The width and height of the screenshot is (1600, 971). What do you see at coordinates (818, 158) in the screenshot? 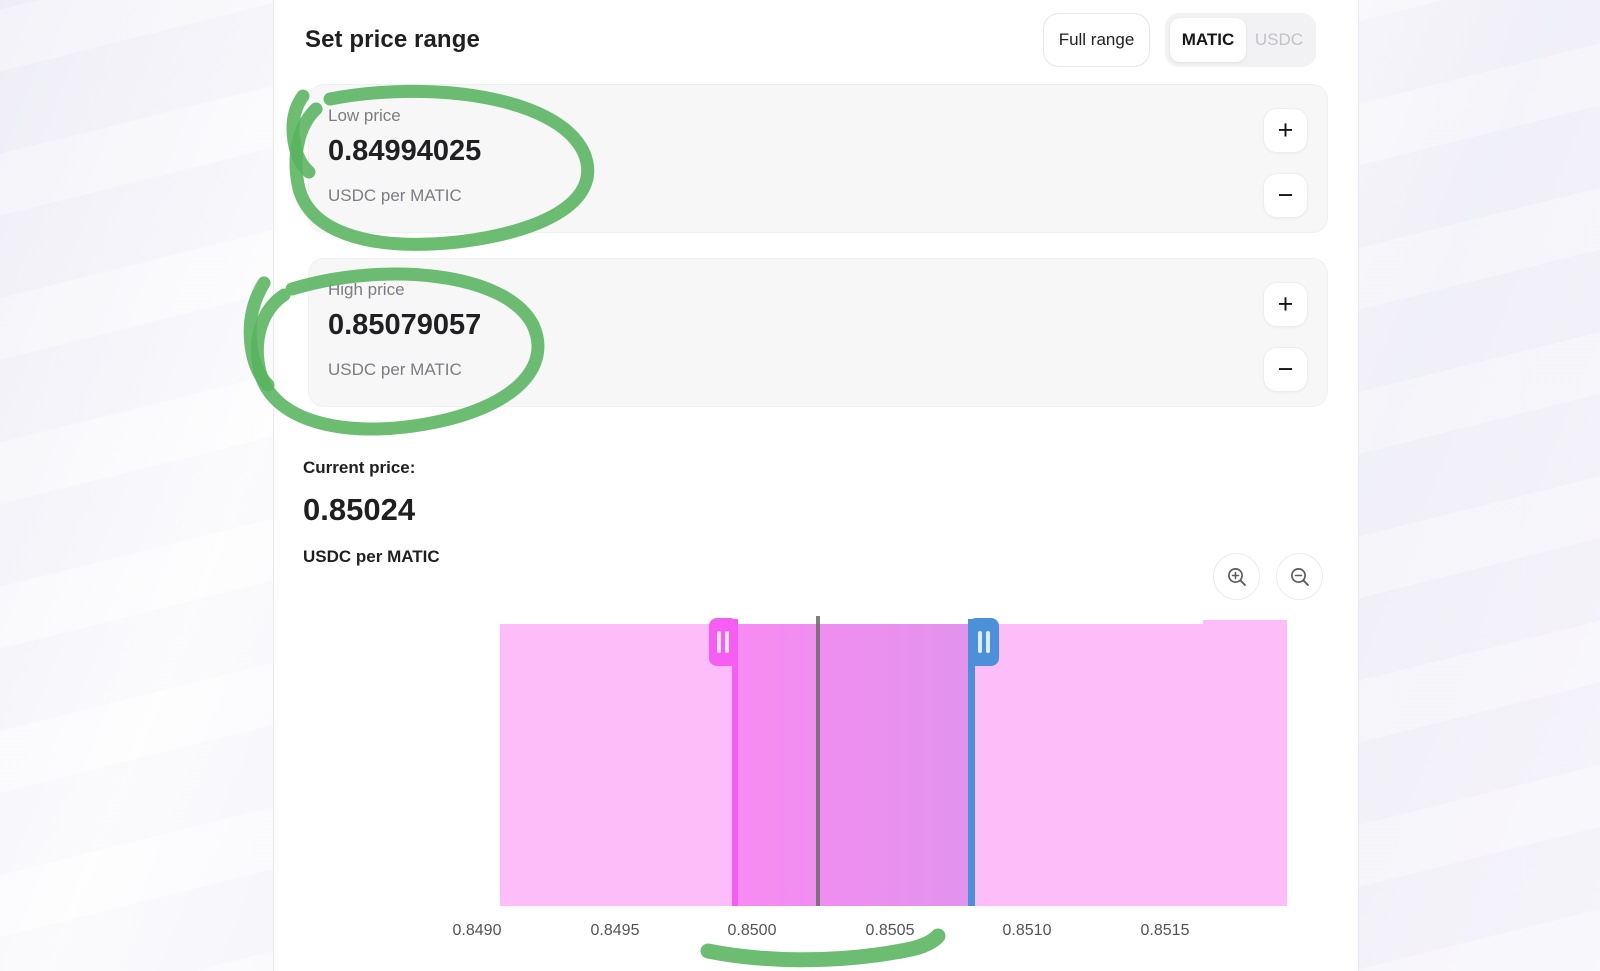
I see `low-price-card: Low price 0.84994025 USDC per MATIC + −` at bounding box center [818, 158].